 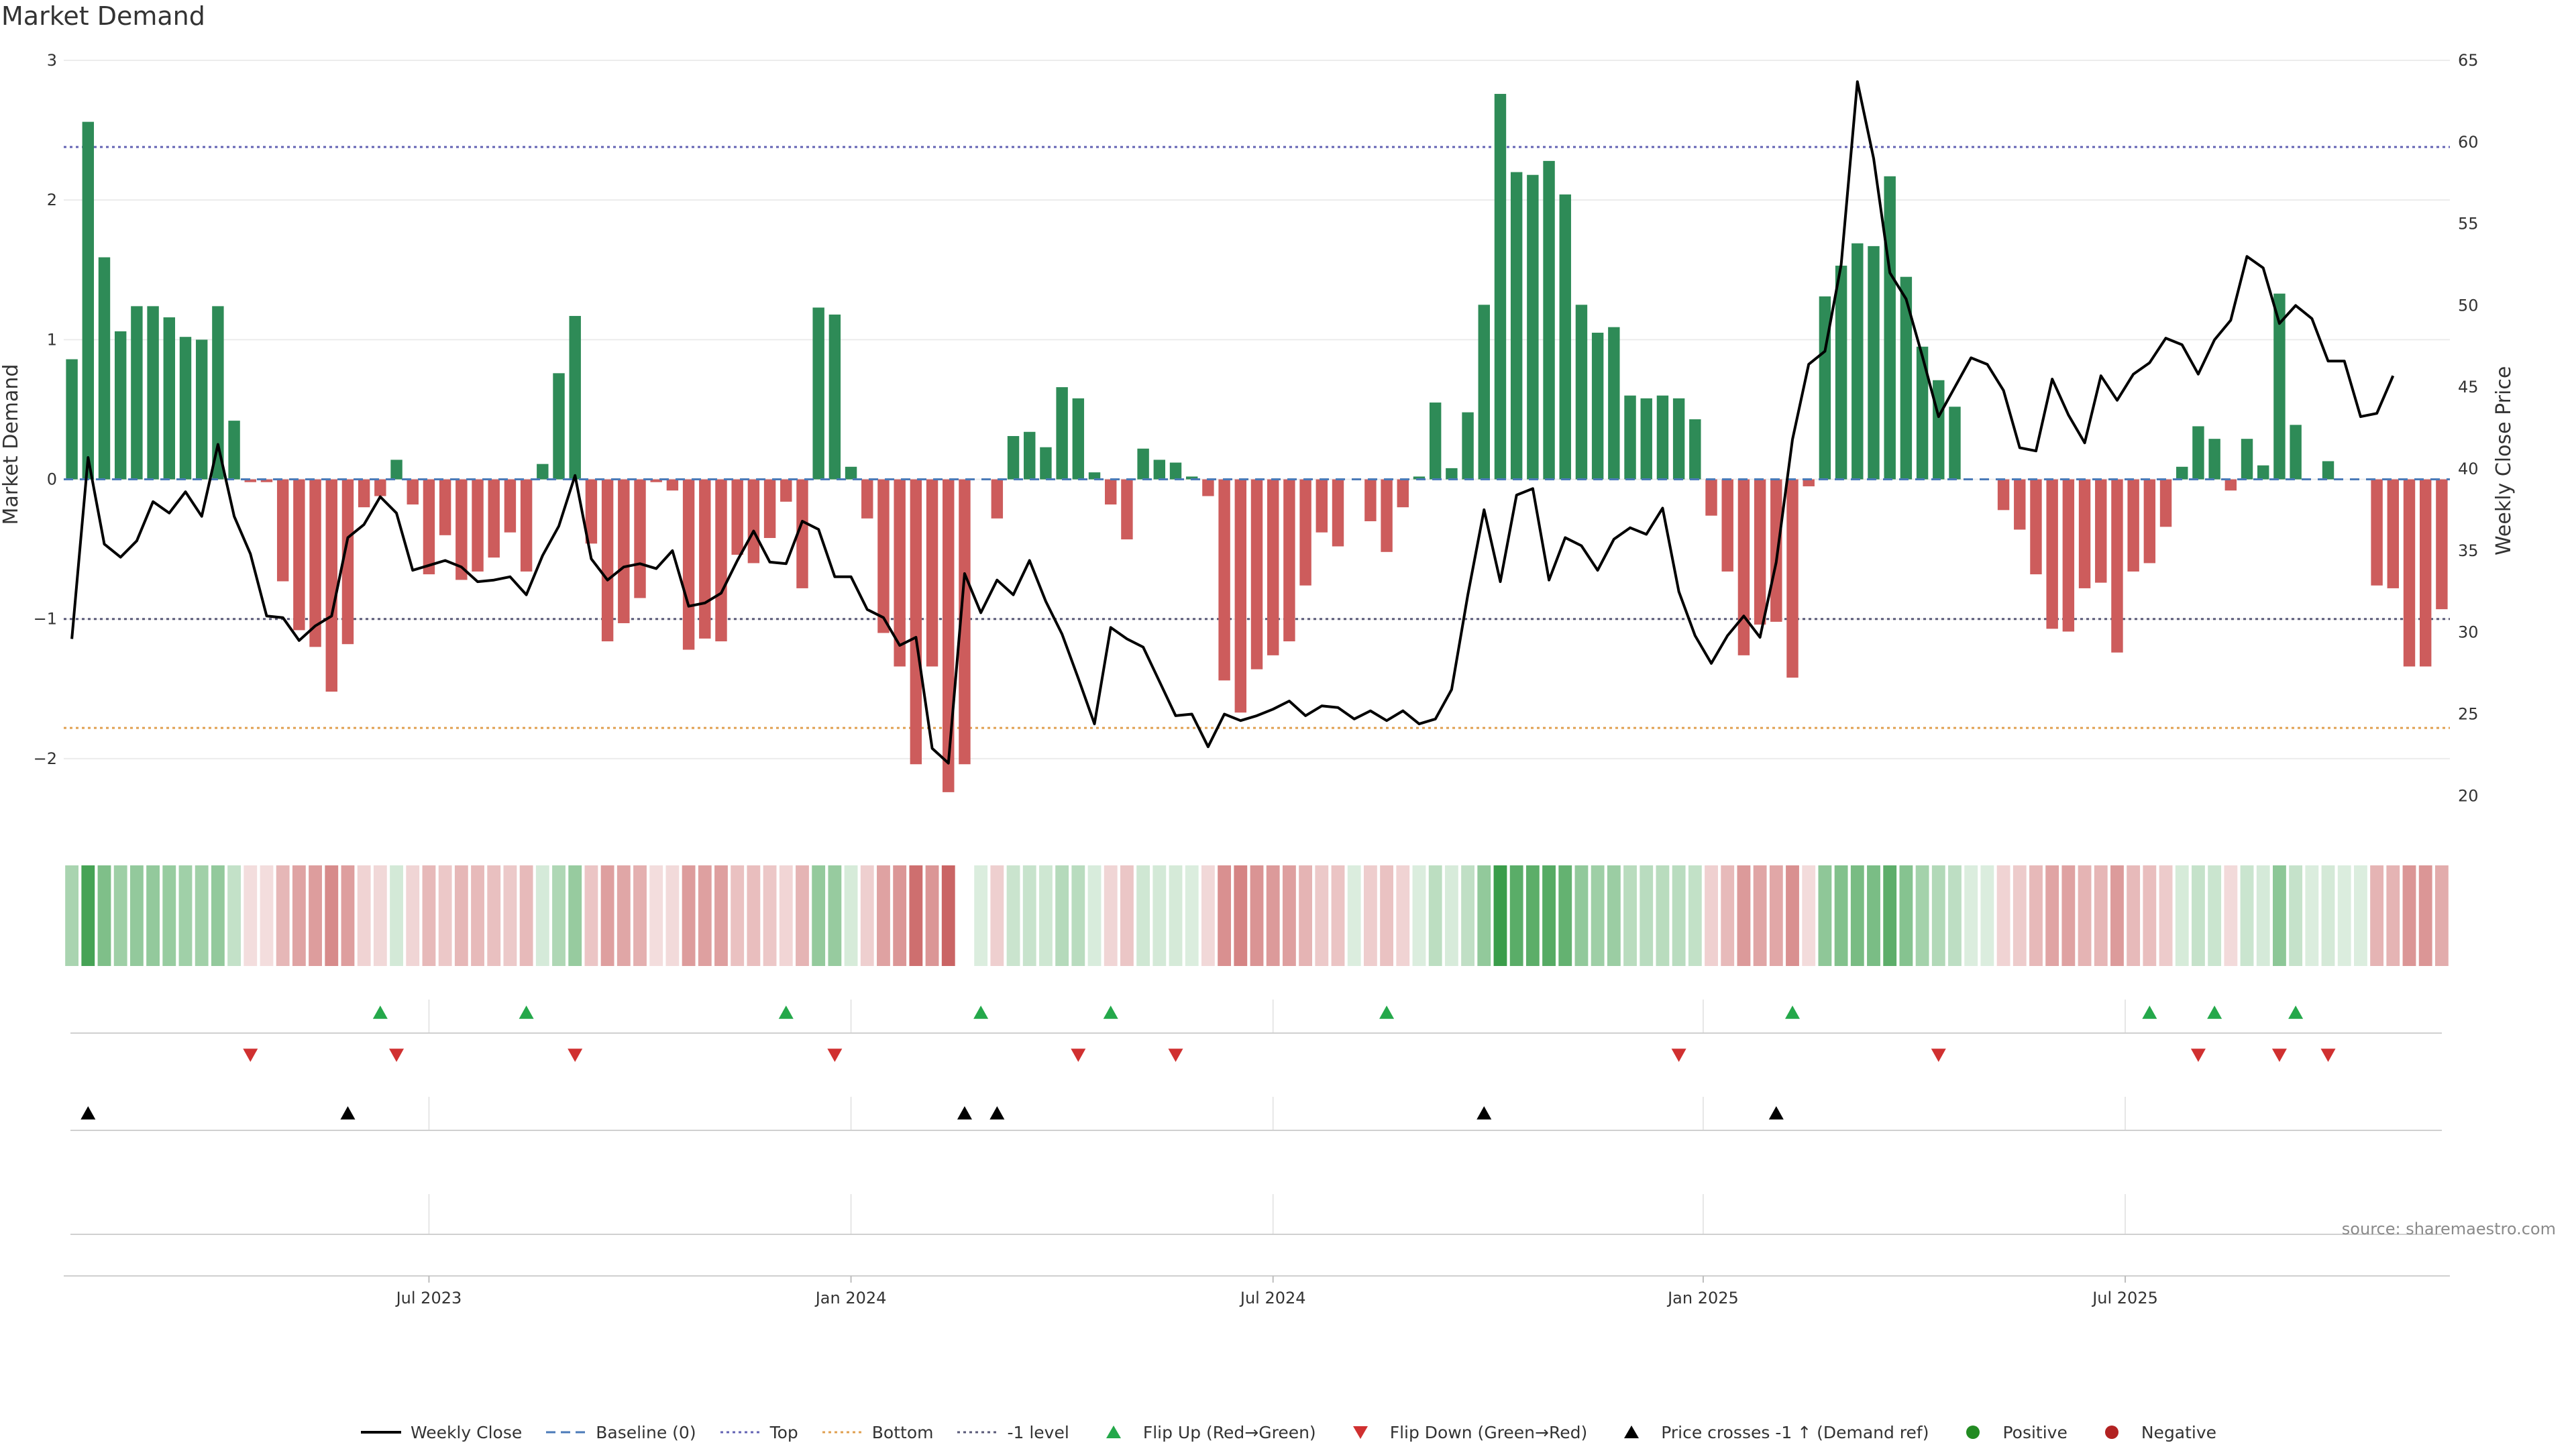 I want to click on y2-tick-label: 40, so click(x=2468, y=469).